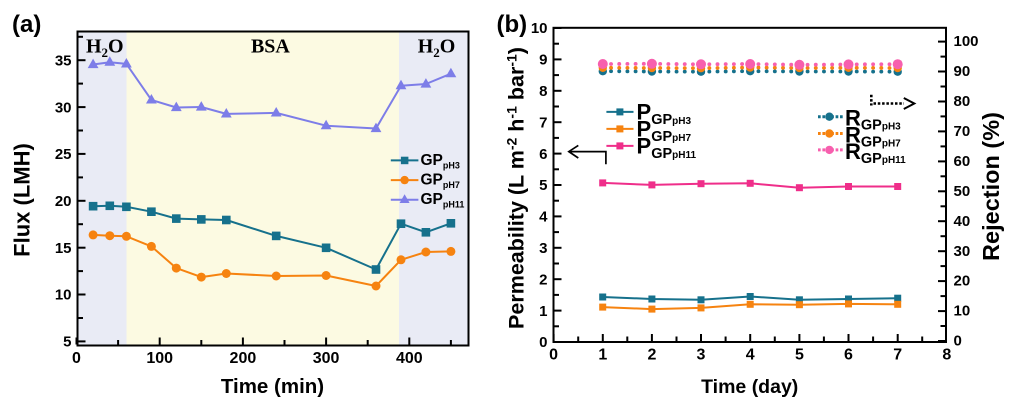 The width and height of the screenshot is (1017, 410). Describe the element at coordinates (543, 60) in the screenshot. I see `svg-text: 9` at that location.